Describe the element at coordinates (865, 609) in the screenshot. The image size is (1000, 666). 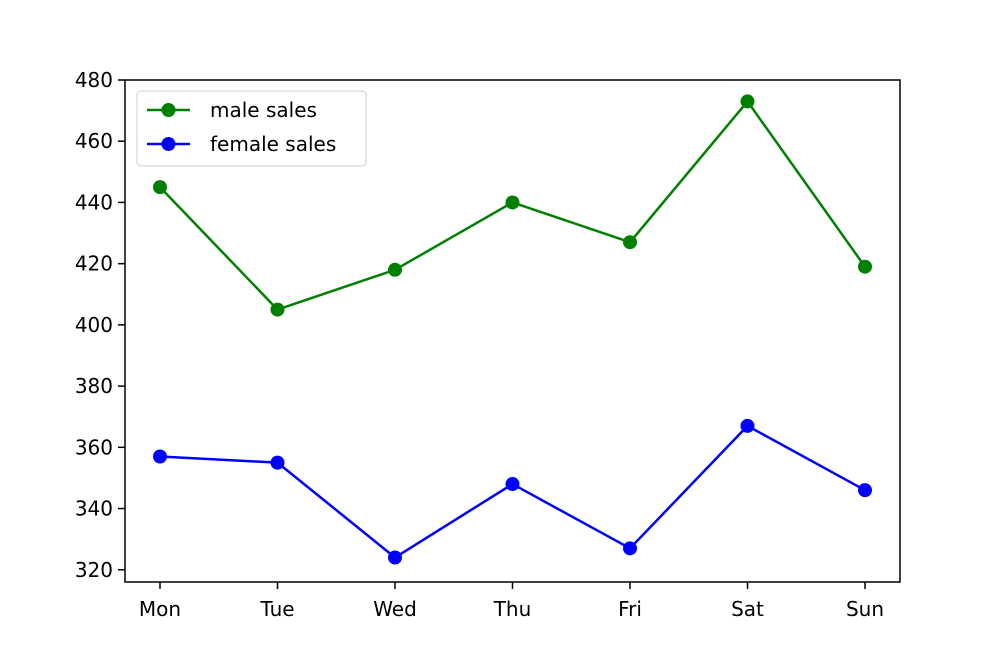
I see `x-tick-label: Sun` at that location.